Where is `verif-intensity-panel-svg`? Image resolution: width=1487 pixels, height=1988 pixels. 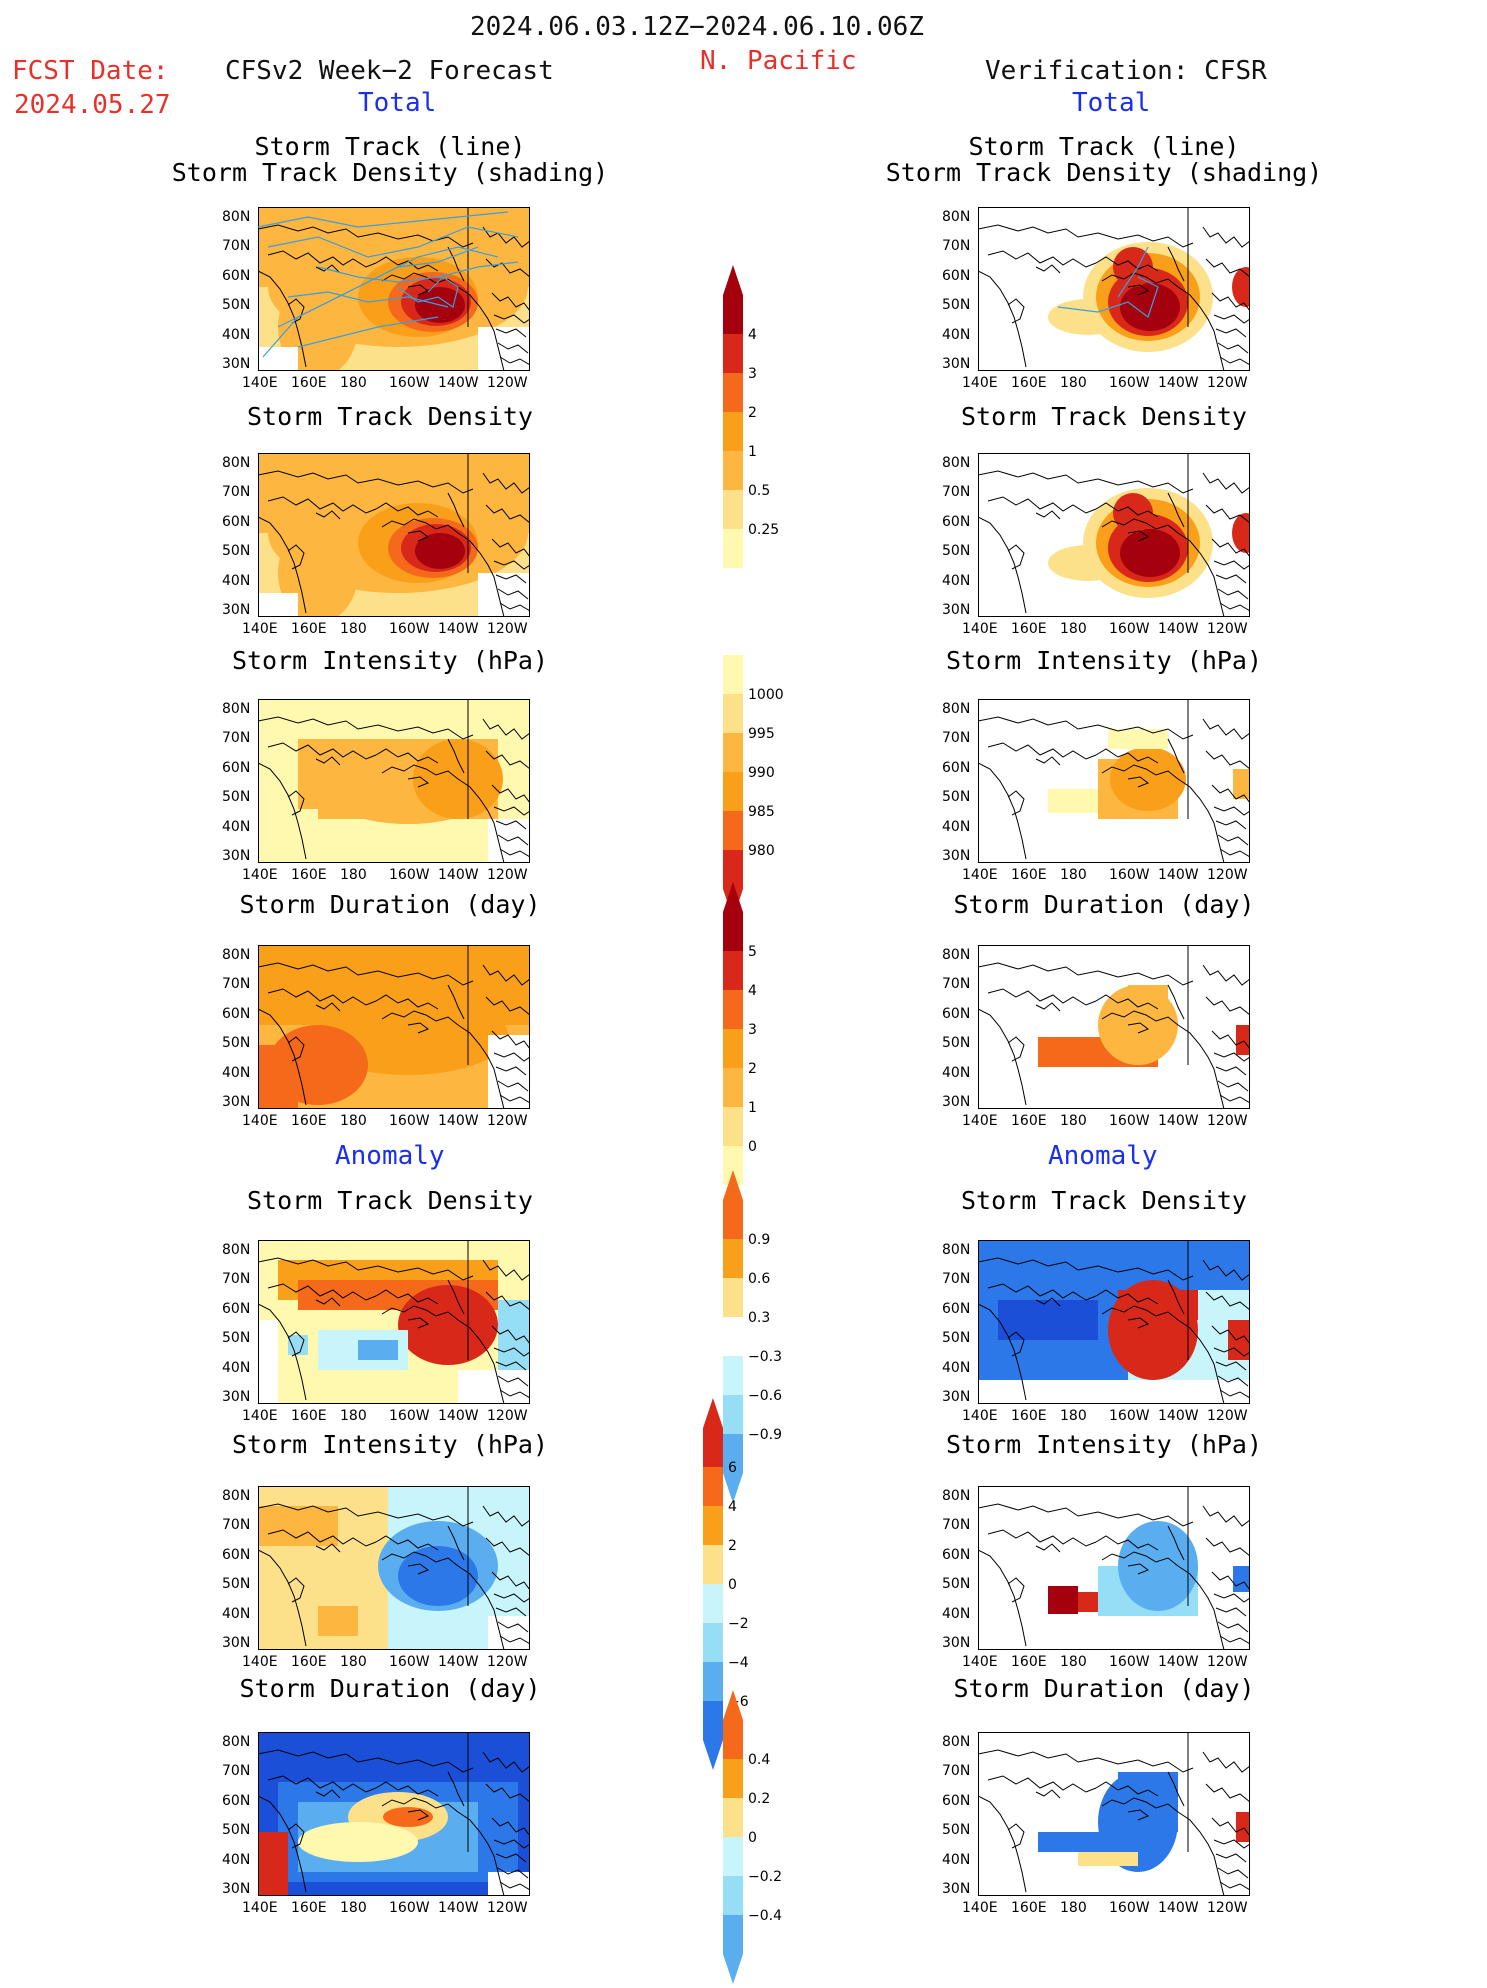 verif-intensity-panel-svg is located at coordinates (1114, 781).